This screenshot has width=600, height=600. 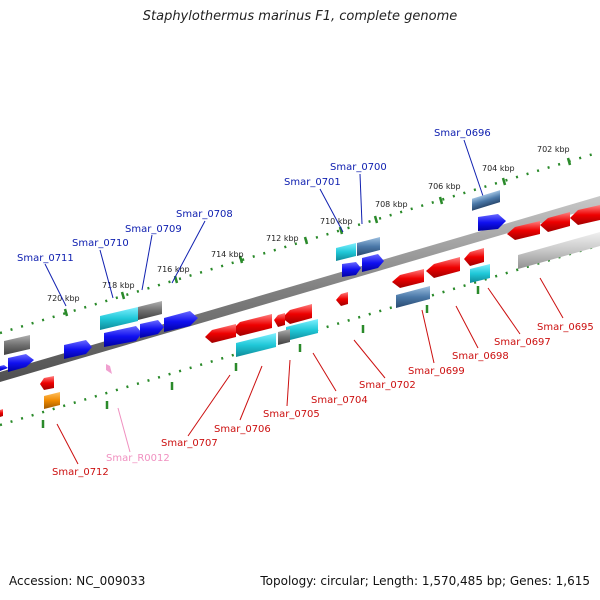 What do you see at coordinates (559, 250) in the screenshot?
I see `reverse-gene-light` at bounding box center [559, 250].